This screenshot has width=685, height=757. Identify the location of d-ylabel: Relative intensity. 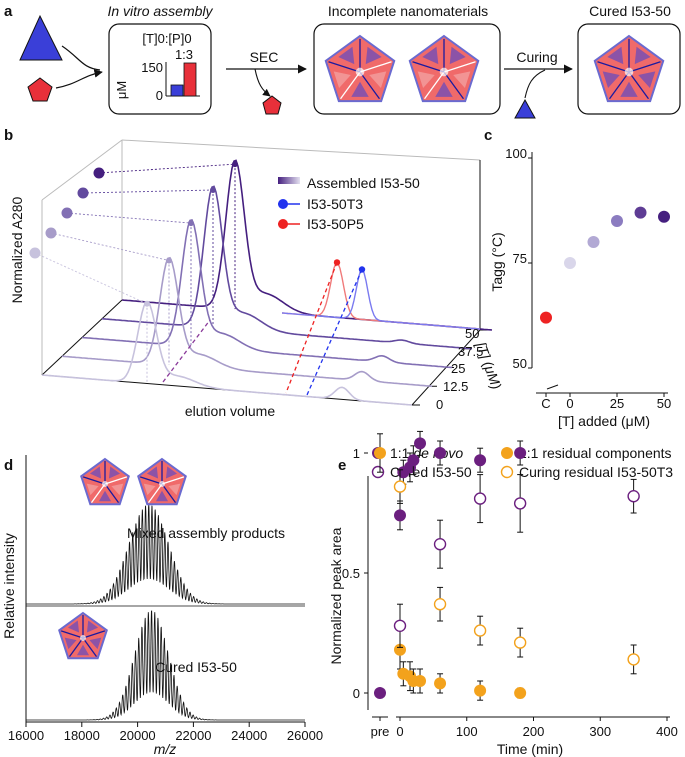
(9, 586).